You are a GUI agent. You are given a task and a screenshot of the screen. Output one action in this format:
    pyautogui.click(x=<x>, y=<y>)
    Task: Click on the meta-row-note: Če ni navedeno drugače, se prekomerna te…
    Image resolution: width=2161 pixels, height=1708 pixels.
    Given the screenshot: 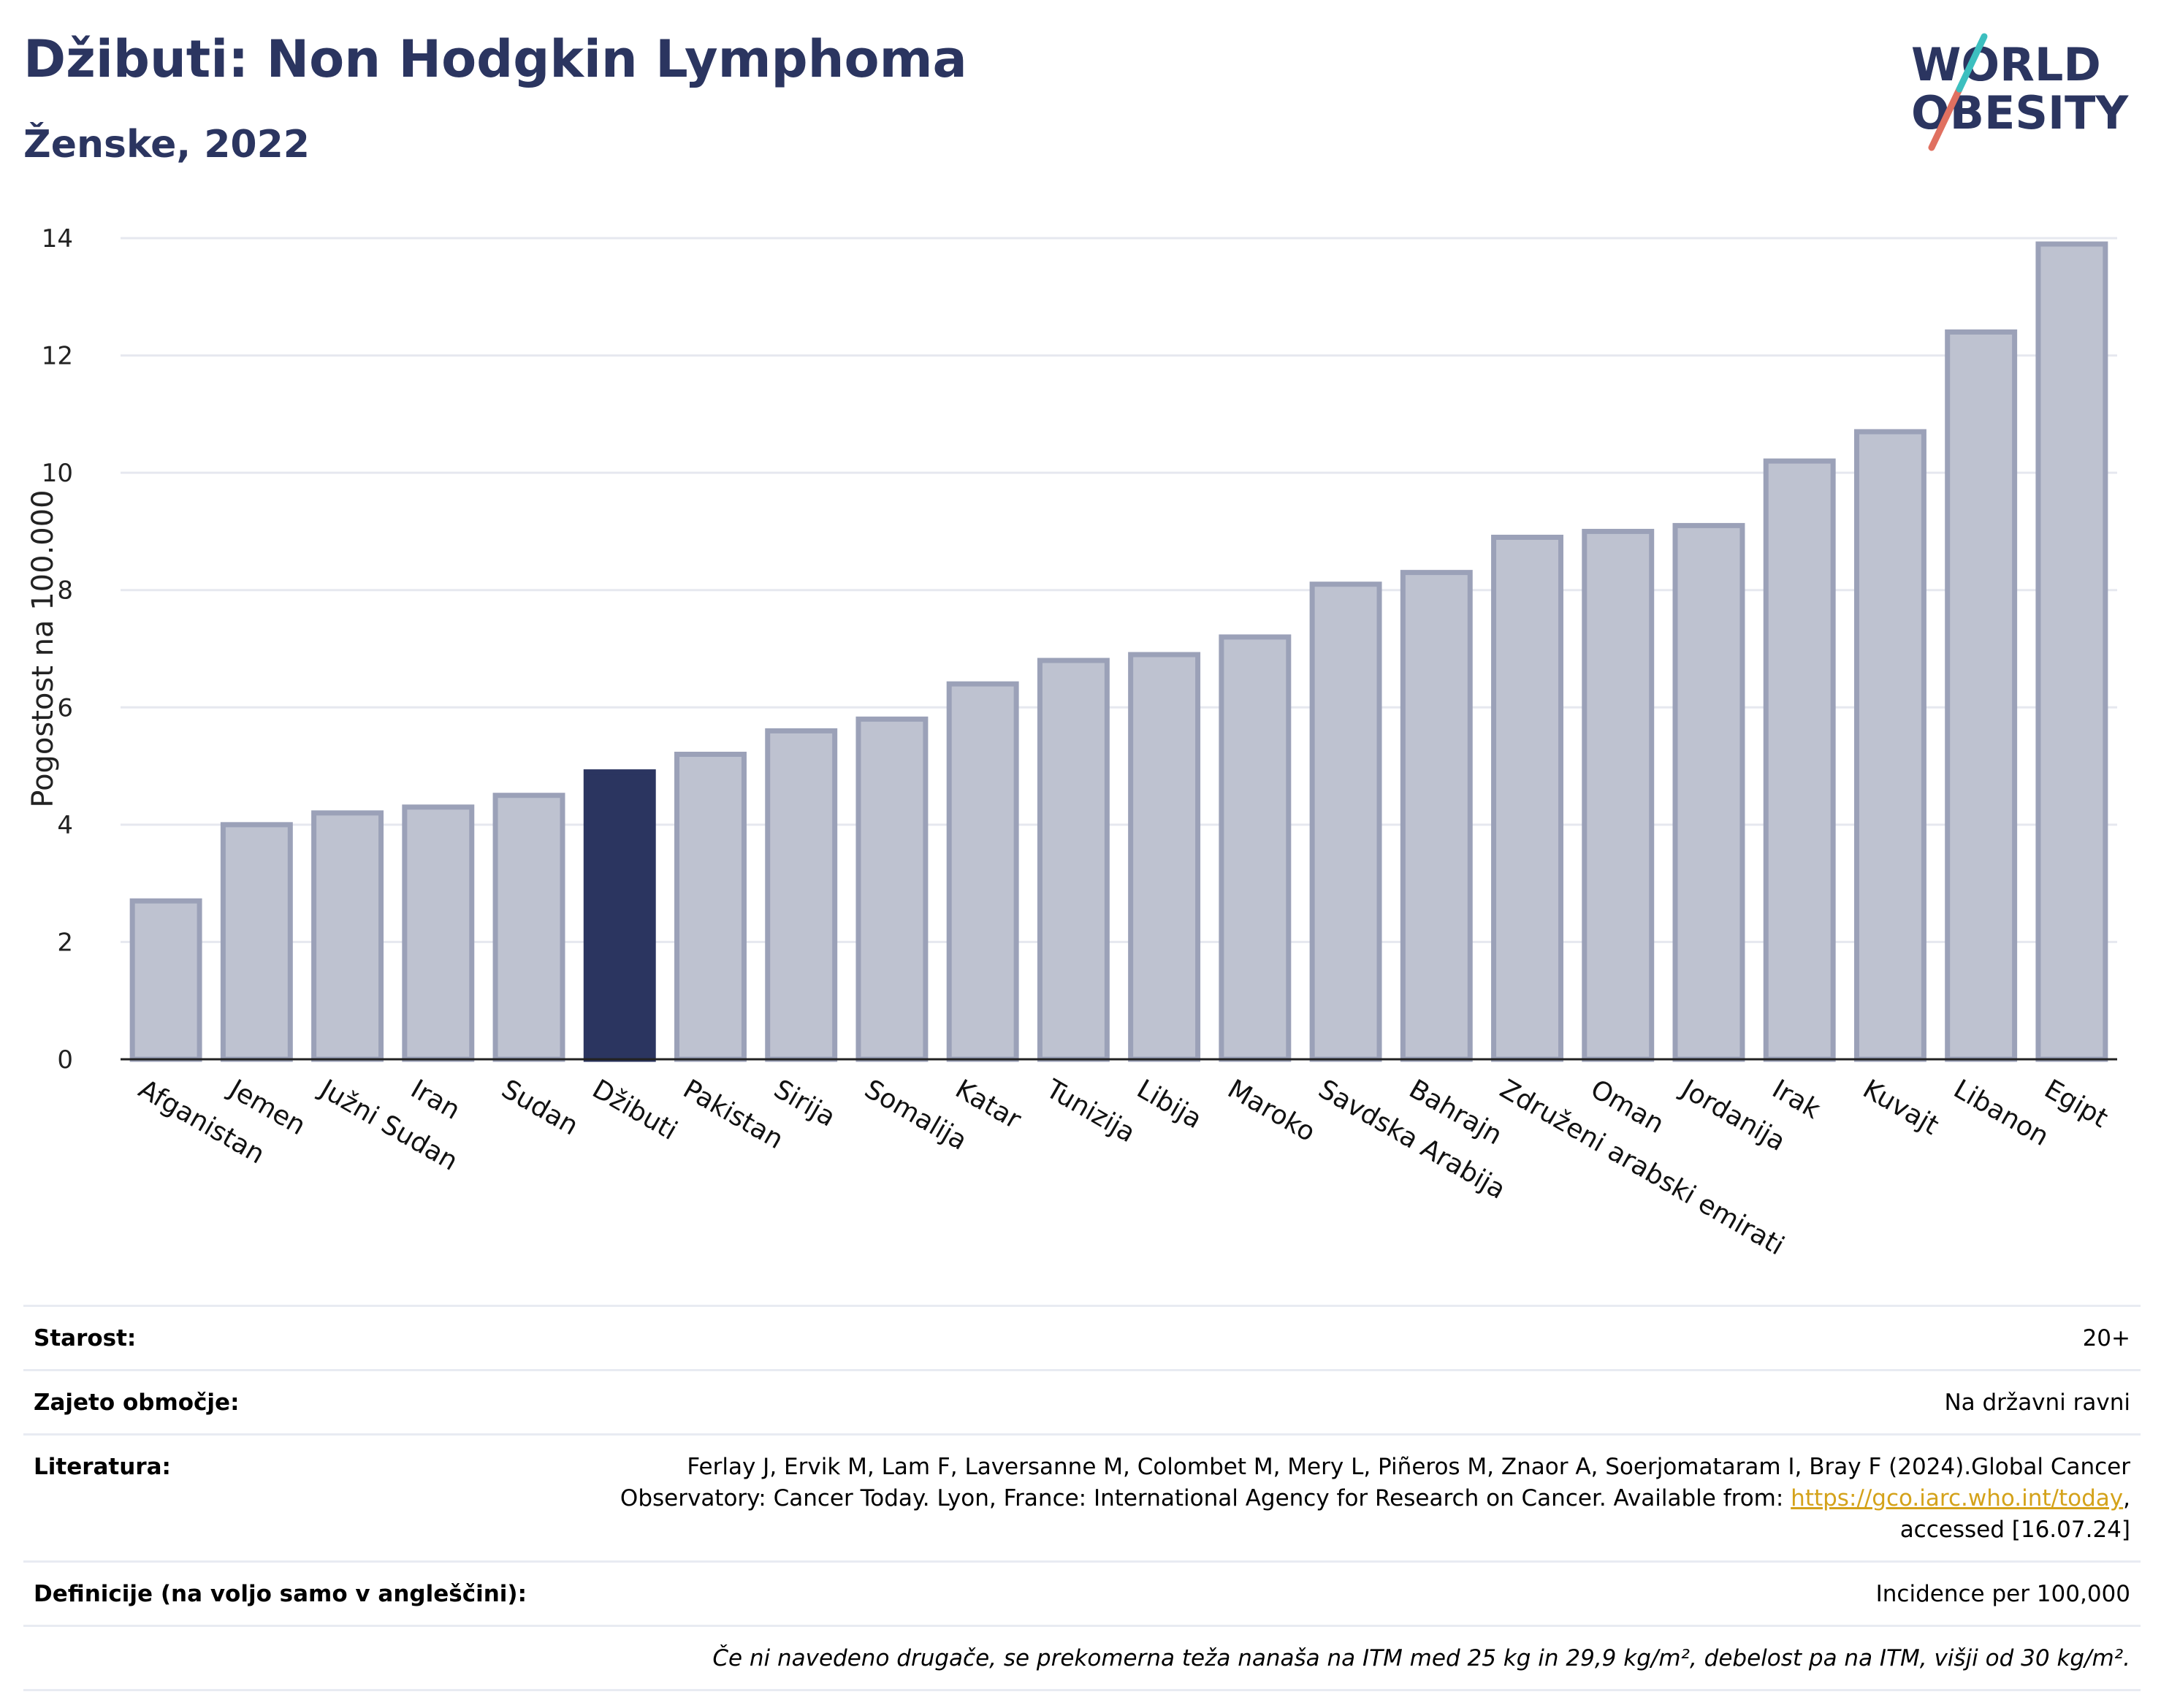 What is the action you would take?
    pyautogui.click(x=1082, y=1658)
    